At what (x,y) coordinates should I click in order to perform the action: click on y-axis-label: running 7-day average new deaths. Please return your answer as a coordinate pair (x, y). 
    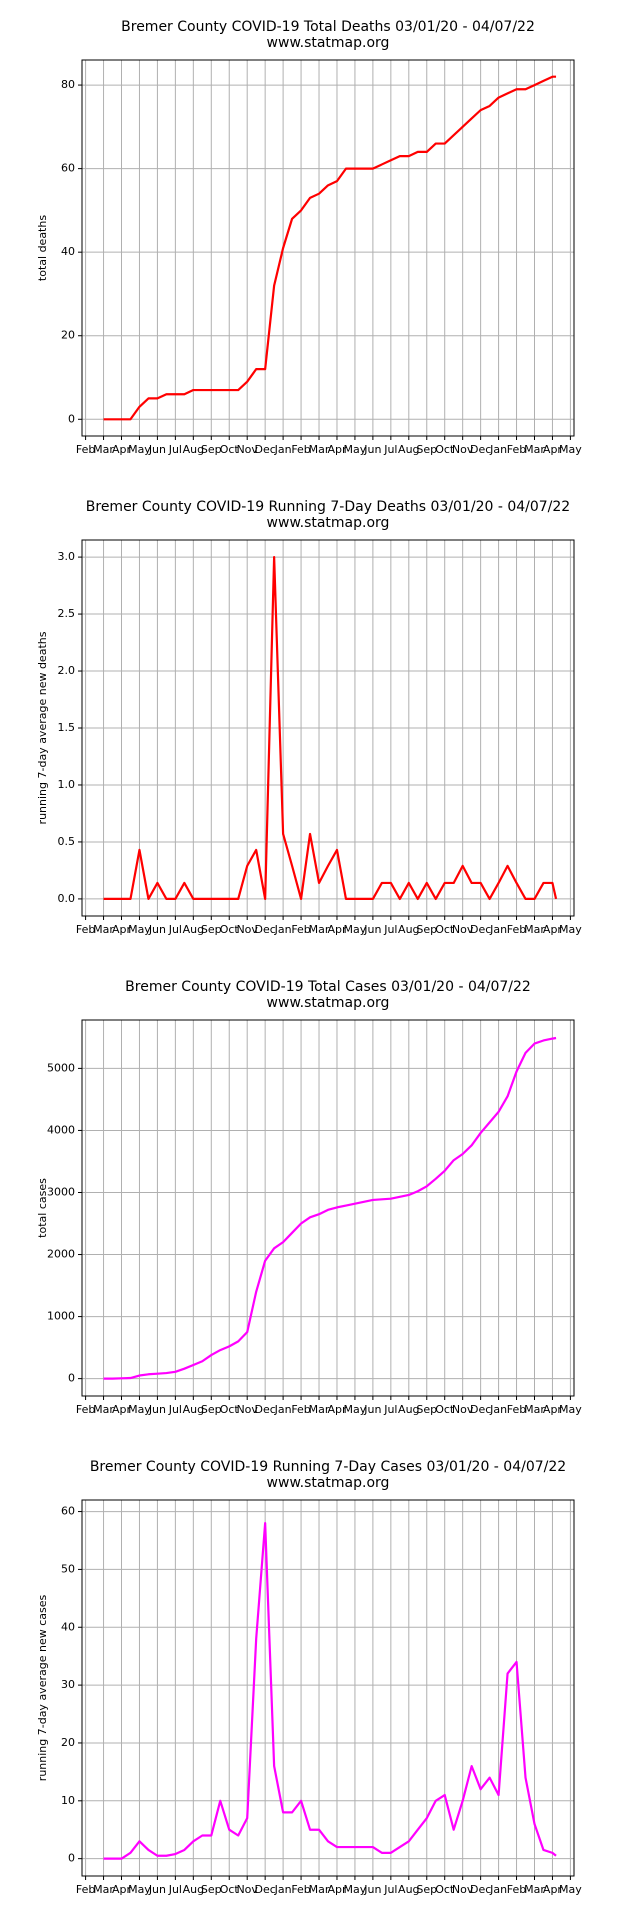
    Looking at the image, I should click on (42, 727).